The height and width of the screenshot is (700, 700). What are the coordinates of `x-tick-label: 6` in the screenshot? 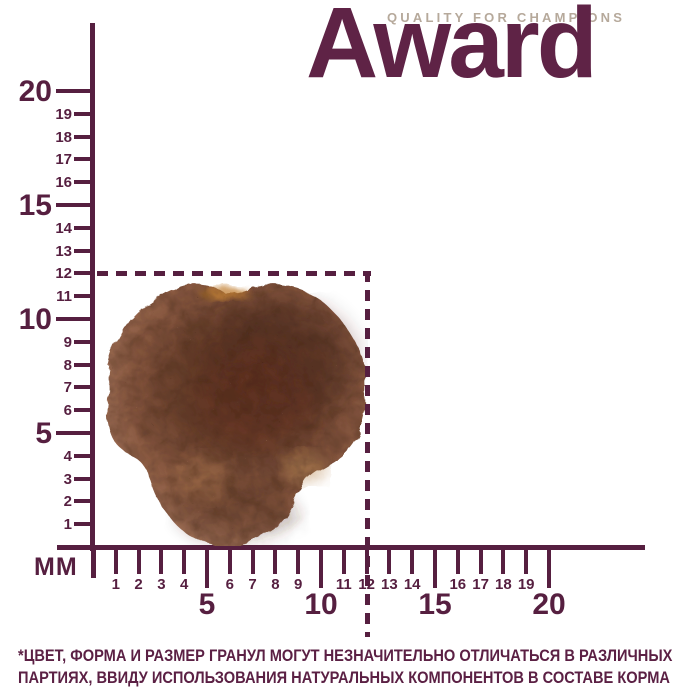 It's located at (229, 584).